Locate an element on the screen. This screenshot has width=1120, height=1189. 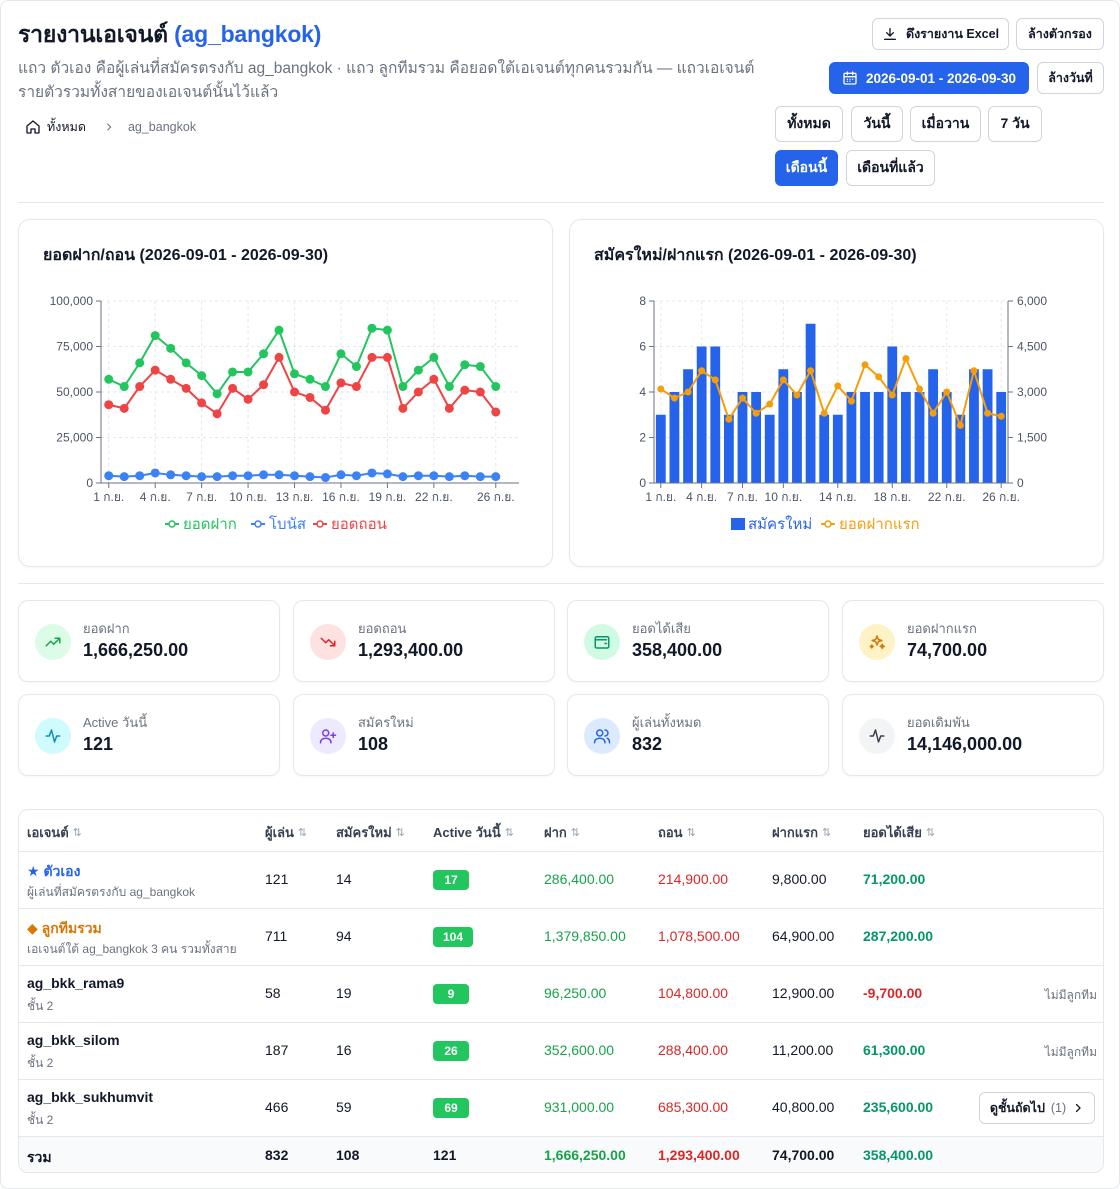
legend-label: โบนัส is located at coordinates (287, 524).